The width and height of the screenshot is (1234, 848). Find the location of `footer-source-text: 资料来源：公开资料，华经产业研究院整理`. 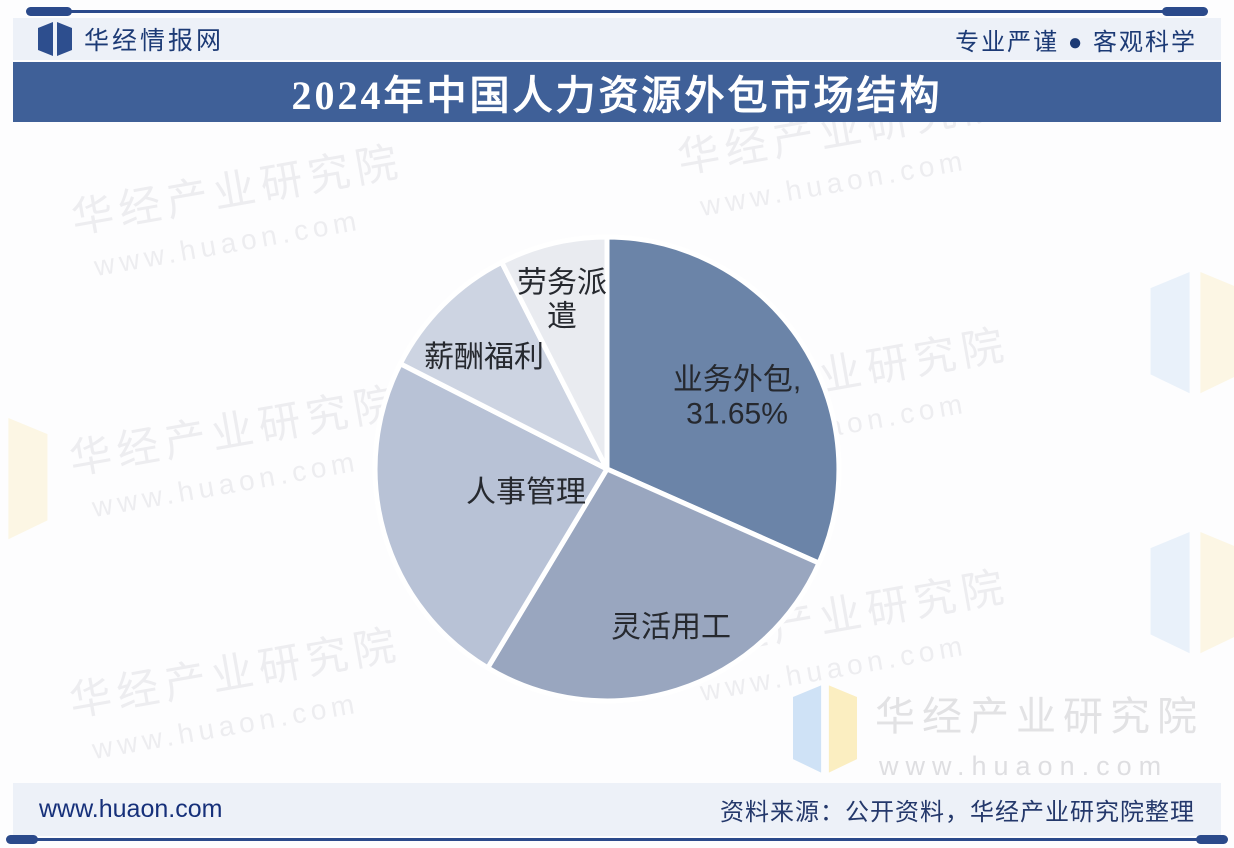

footer-source-text: 资料来源：公开资料，华经产业研究院整理 is located at coordinates (957, 812).